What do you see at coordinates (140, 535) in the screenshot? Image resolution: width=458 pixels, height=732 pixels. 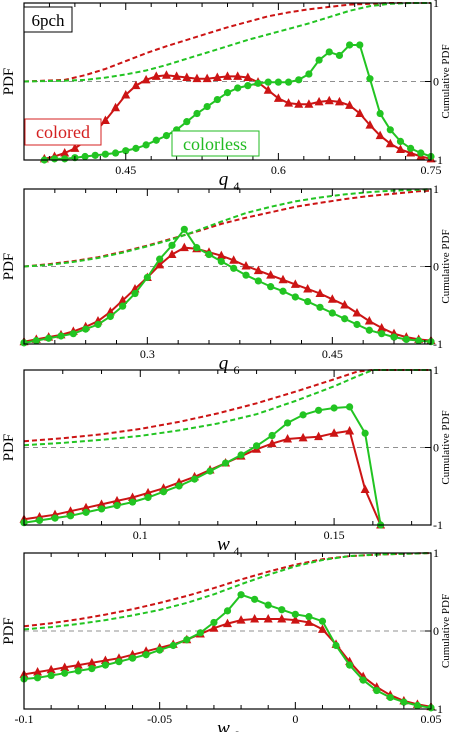 I see `x-tick-label: 0.1` at bounding box center [140, 535].